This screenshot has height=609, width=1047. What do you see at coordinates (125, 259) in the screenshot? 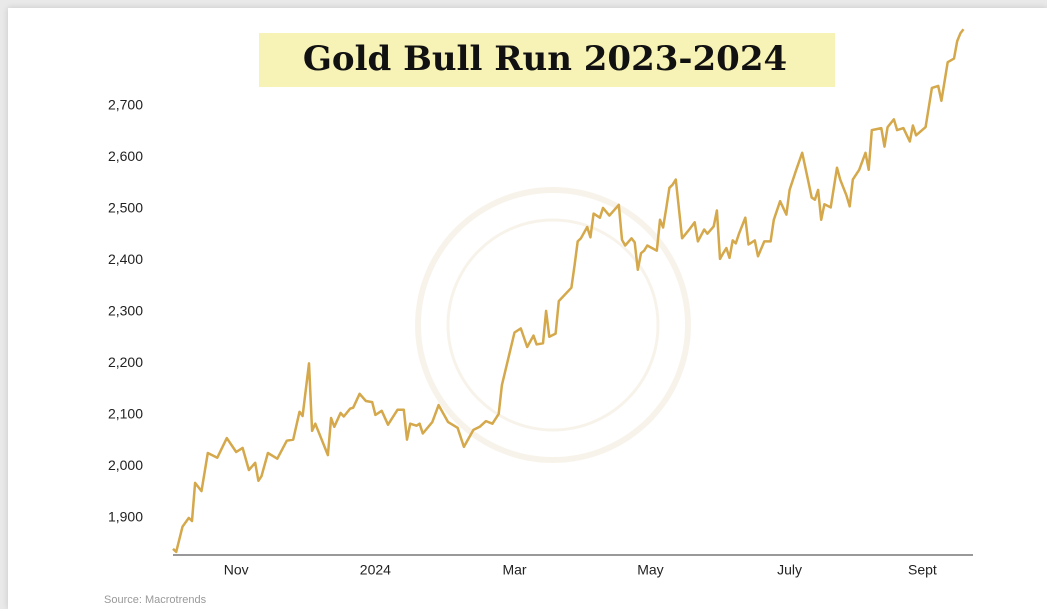
I see `y-tick-label: 2,400` at bounding box center [125, 259].